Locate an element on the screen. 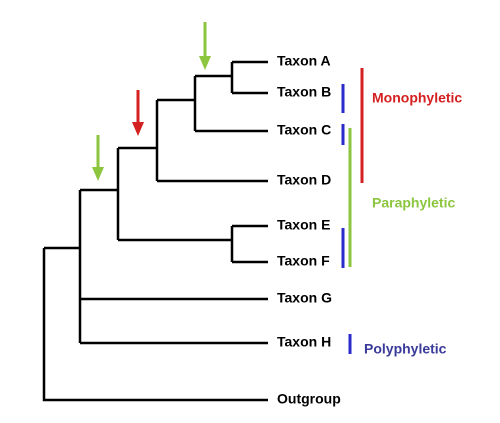 The width and height of the screenshot is (500, 423). group-label: Paraphyletic is located at coordinates (413, 203).